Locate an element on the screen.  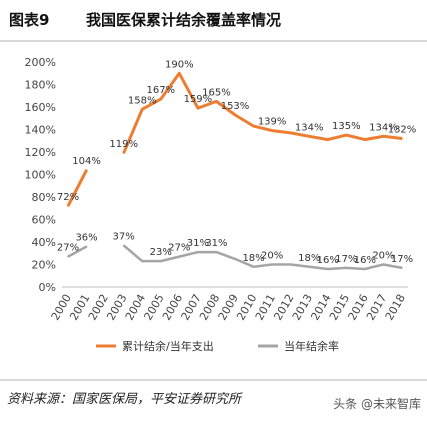
legend-label-1: 当年结余率 is located at coordinates (311, 346).